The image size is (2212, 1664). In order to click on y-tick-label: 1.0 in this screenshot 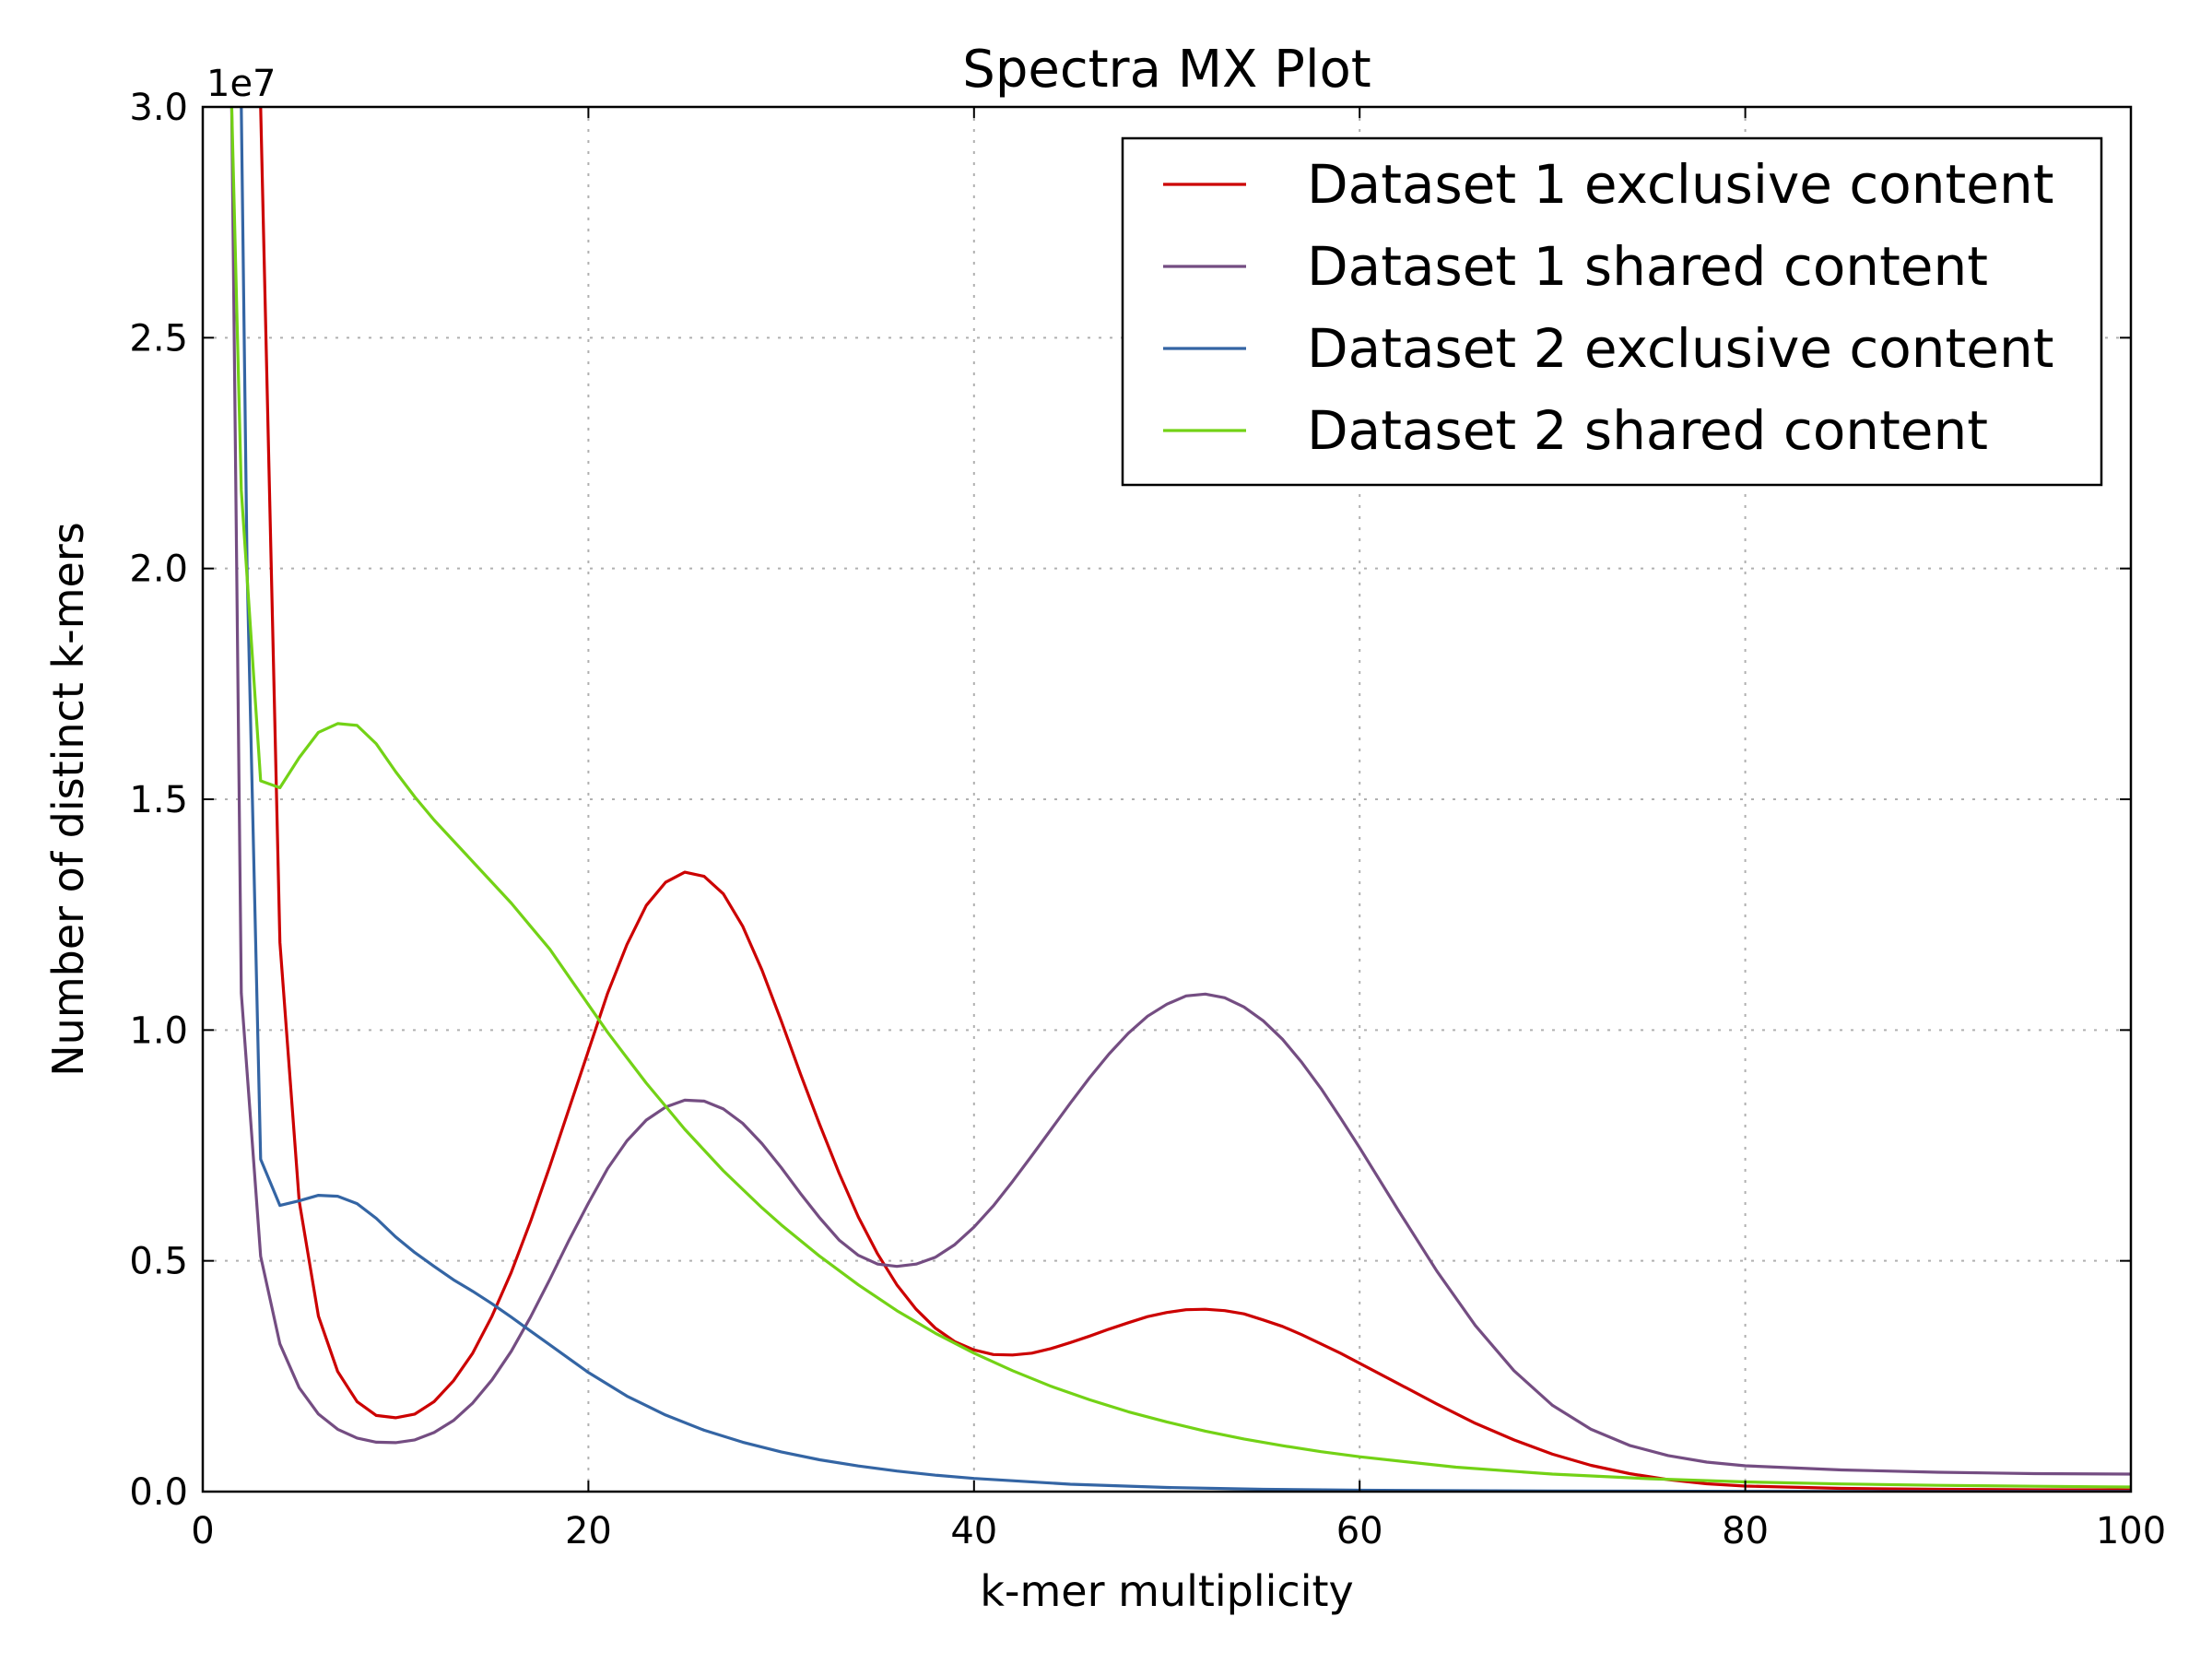, I will do `click(158, 1030)`.